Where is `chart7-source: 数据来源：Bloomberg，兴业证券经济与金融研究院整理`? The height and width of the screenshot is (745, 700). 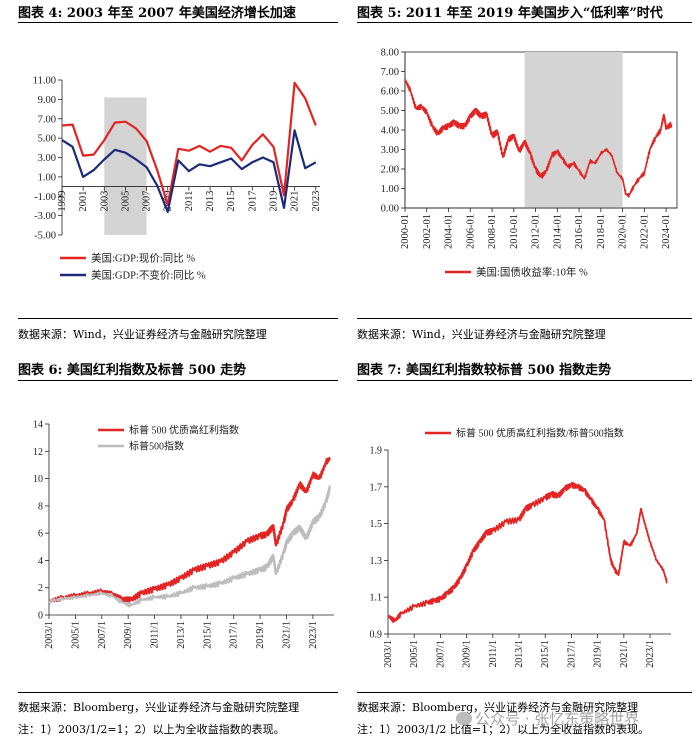 chart7-source: 数据来源：Bloomberg，兴业证券经济与金融研究院整理 is located at coordinates (498, 707).